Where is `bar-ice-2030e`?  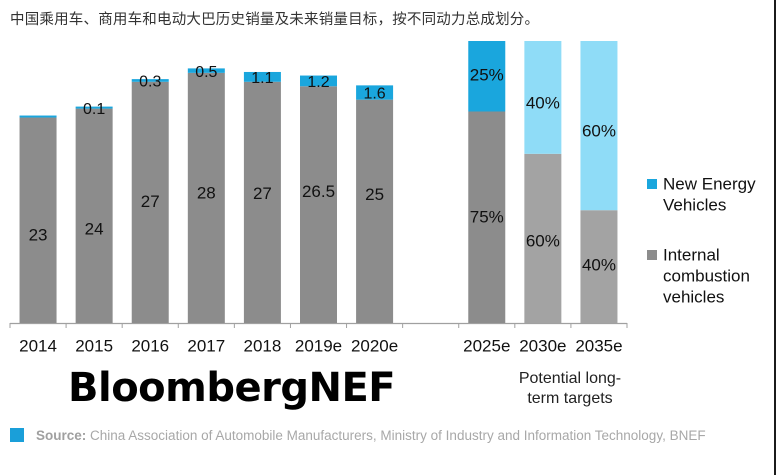 bar-ice-2030e is located at coordinates (543, 238).